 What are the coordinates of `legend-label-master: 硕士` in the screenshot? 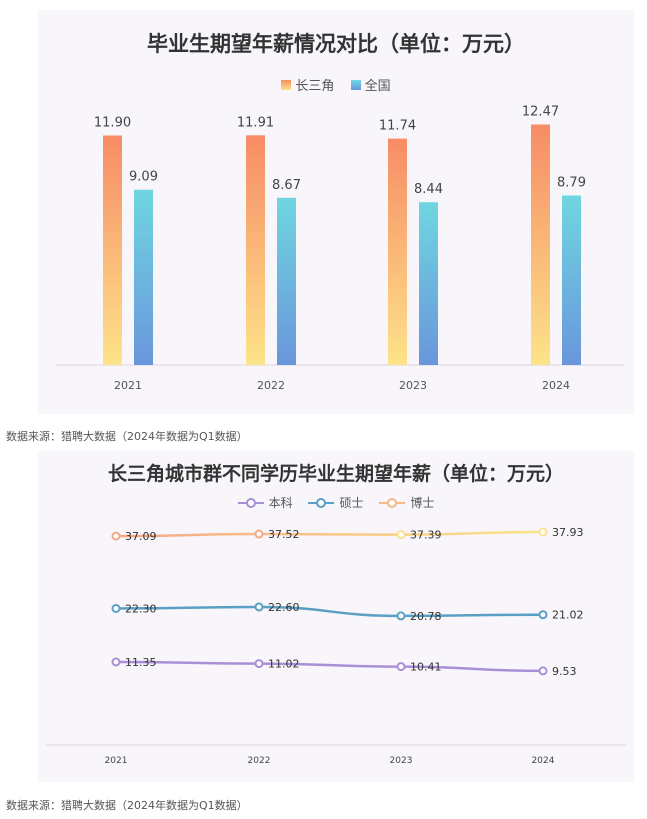 It's located at (351, 503).